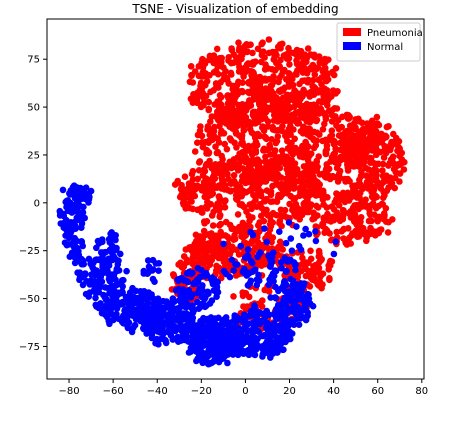 This screenshot has height=433, width=474. I want to click on x-tick-label: −80, so click(68, 391).